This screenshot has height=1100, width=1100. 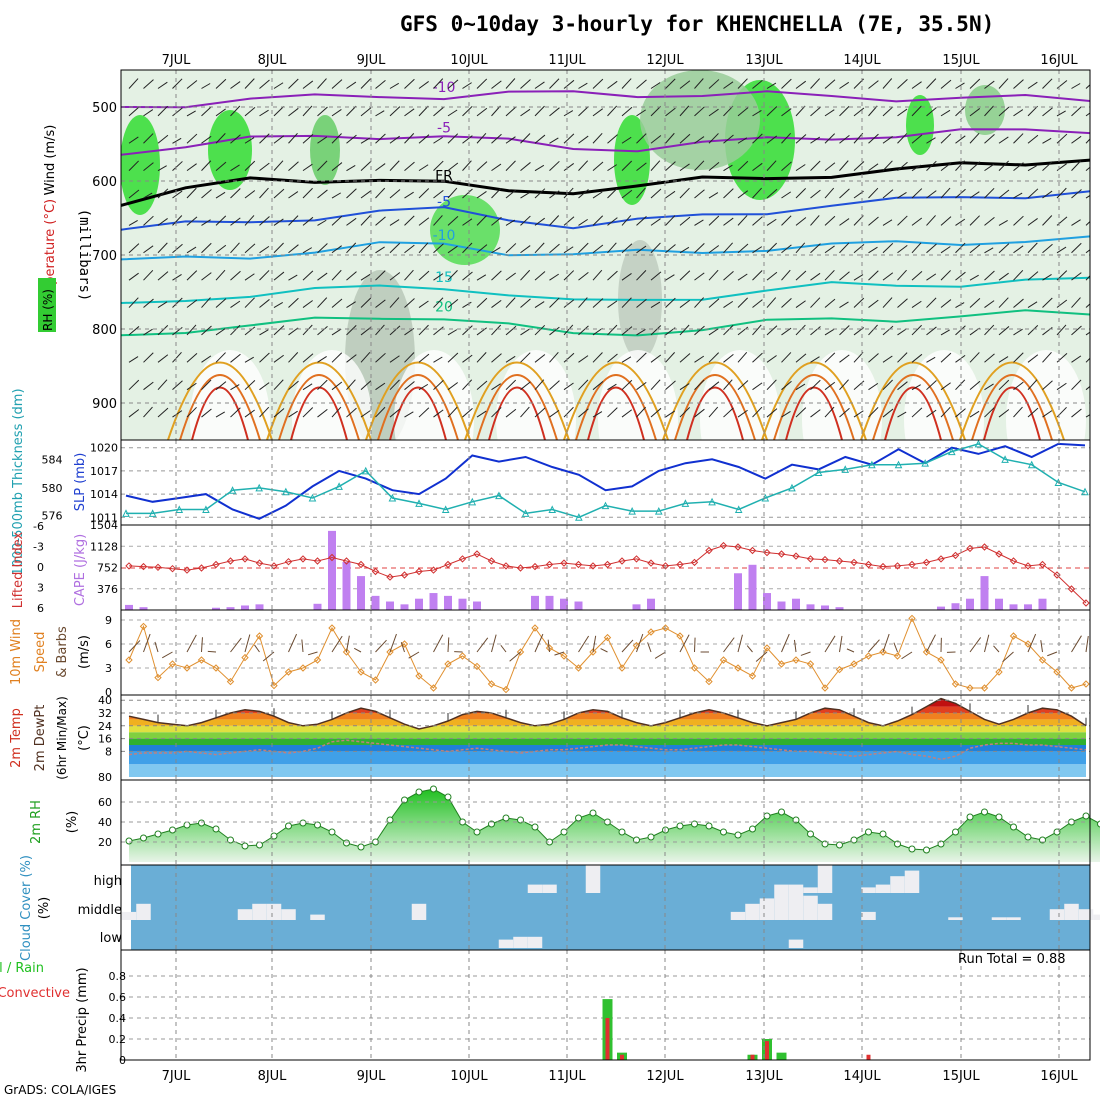 What do you see at coordinates (245, 914) in the screenshot?
I see `cloud-middle-bar` at bounding box center [245, 914].